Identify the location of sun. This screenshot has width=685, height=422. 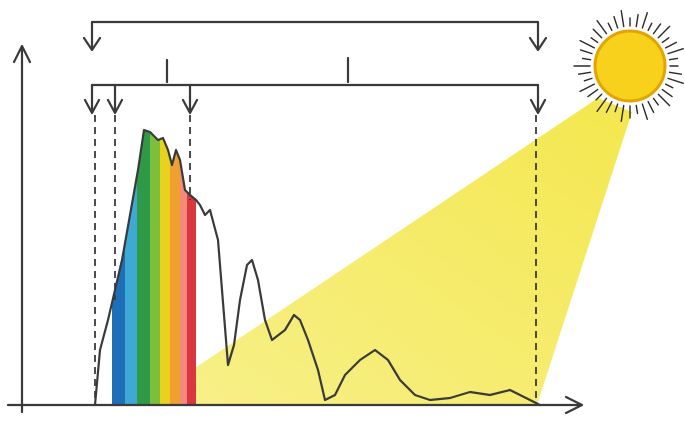
(628, 66).